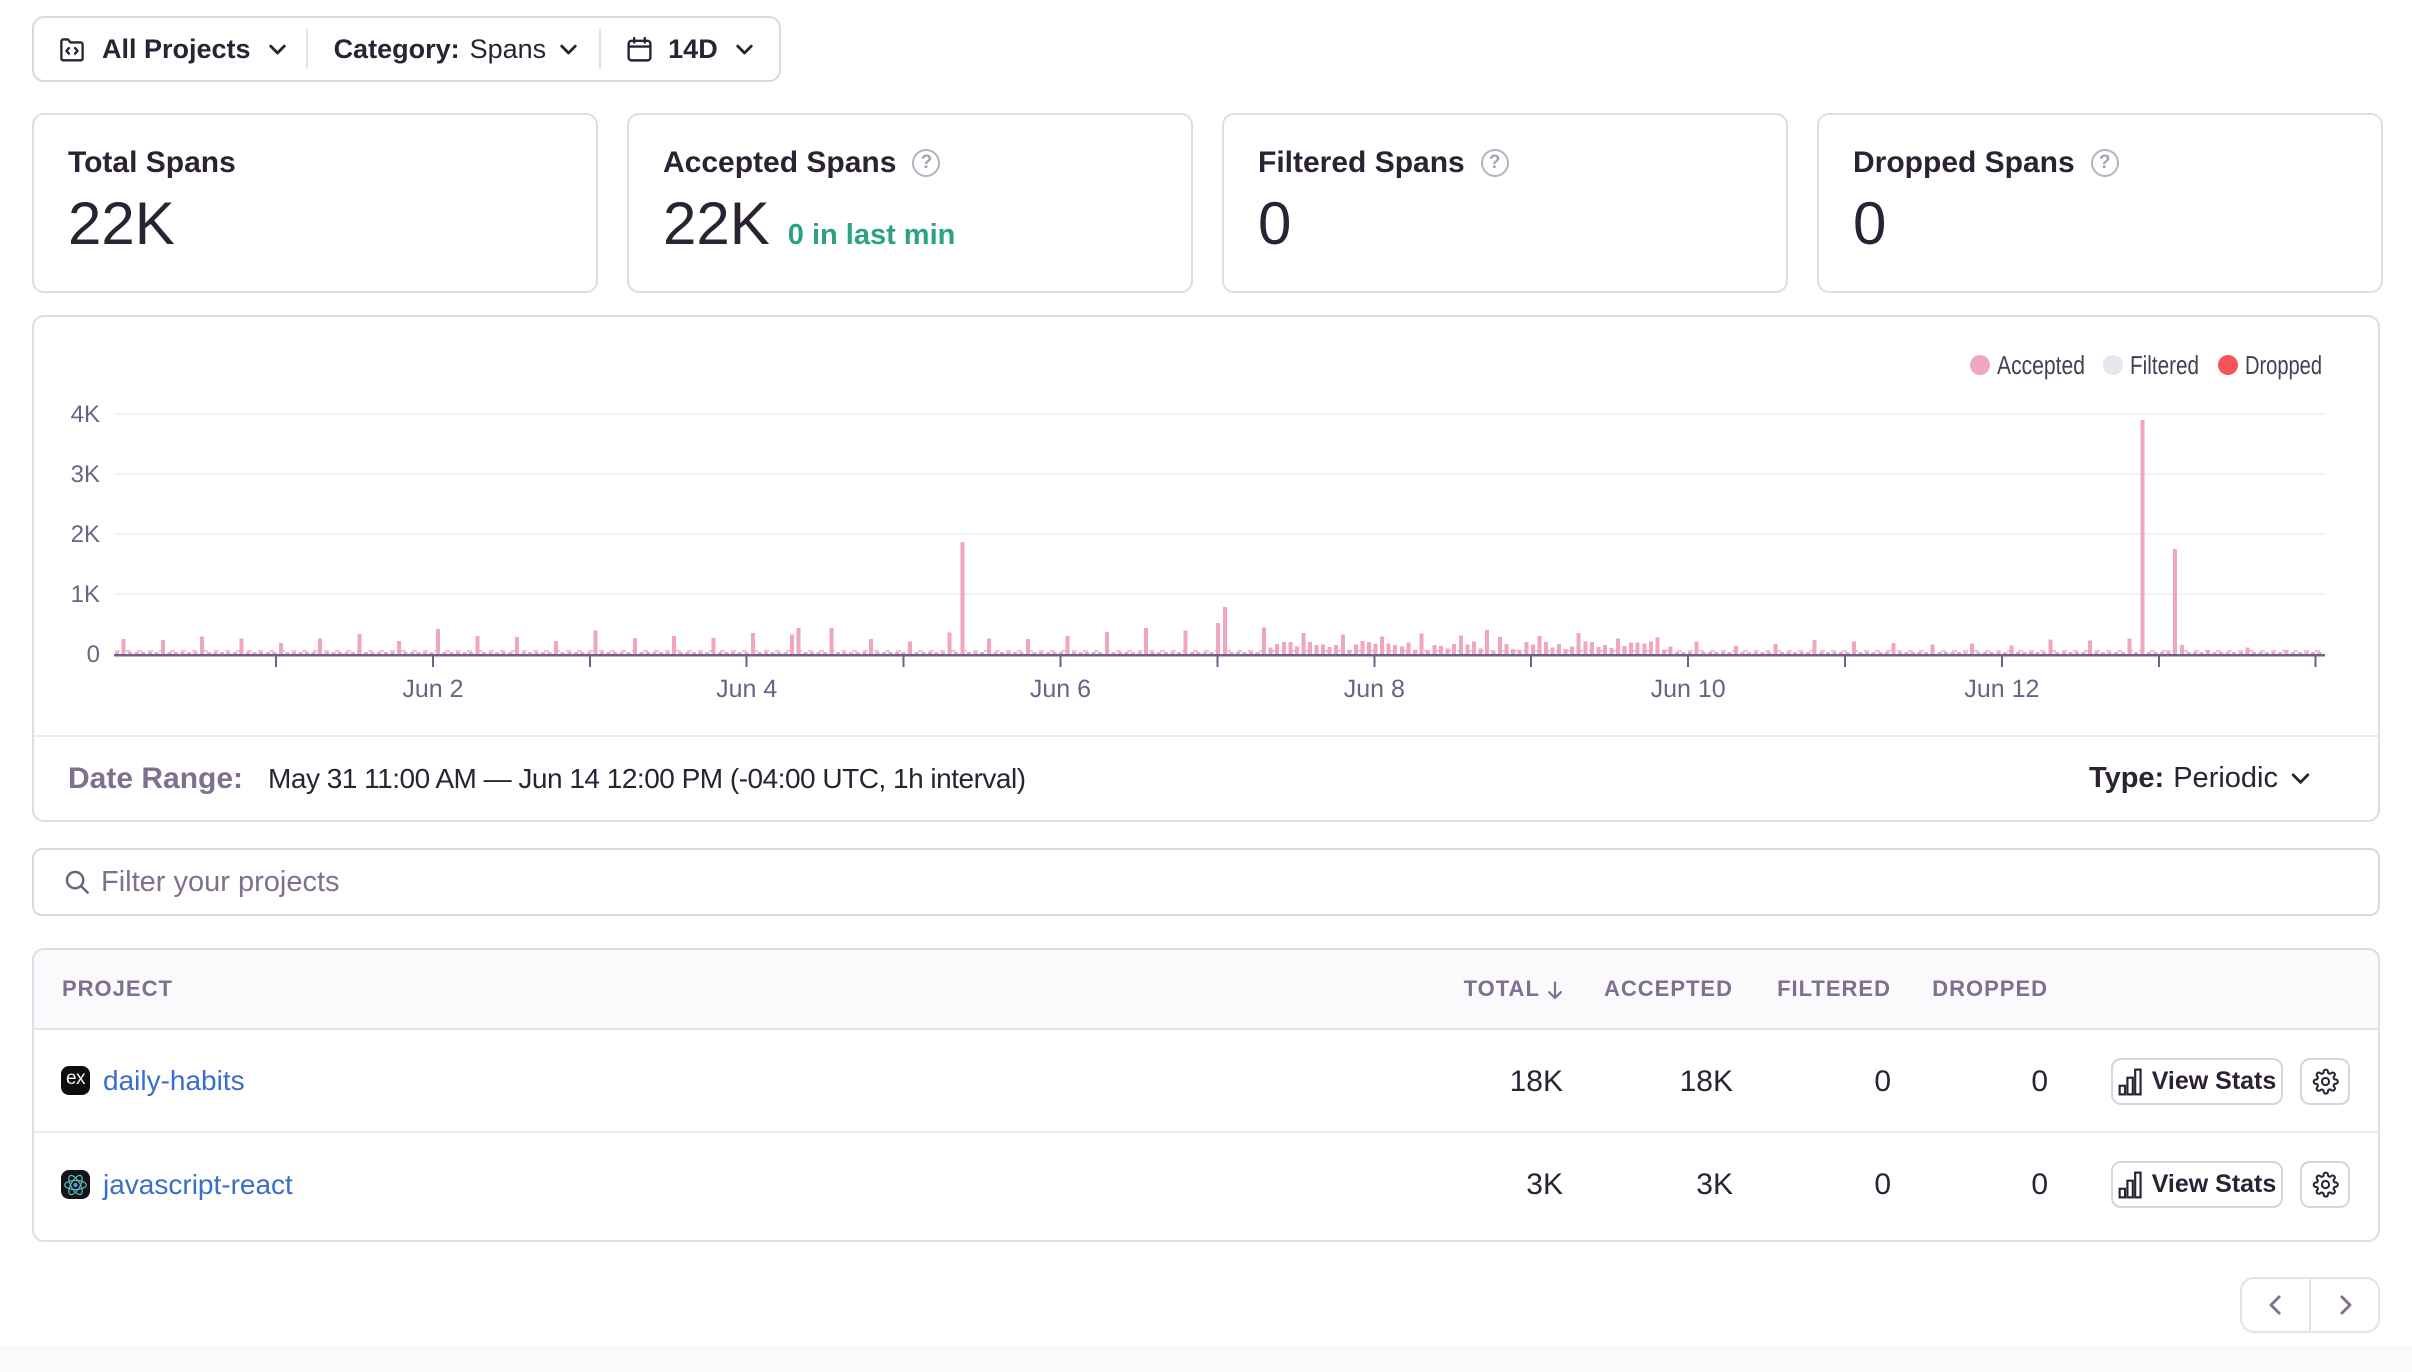  What do you see at coordinates (85, 474) in the screenshot?
I see `svg-text: 3K` at bounding box center [85, 474].